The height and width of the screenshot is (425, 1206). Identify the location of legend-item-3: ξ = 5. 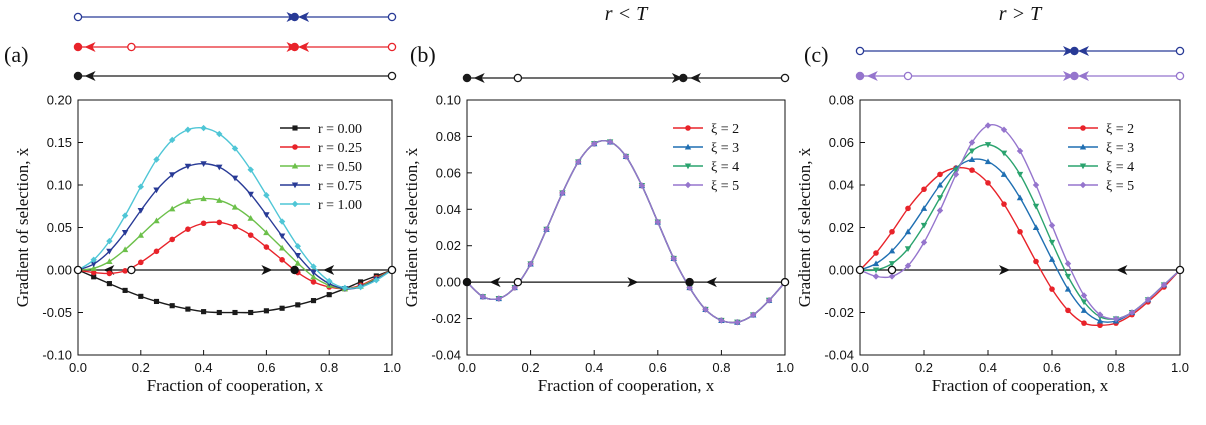
(1101, 186).